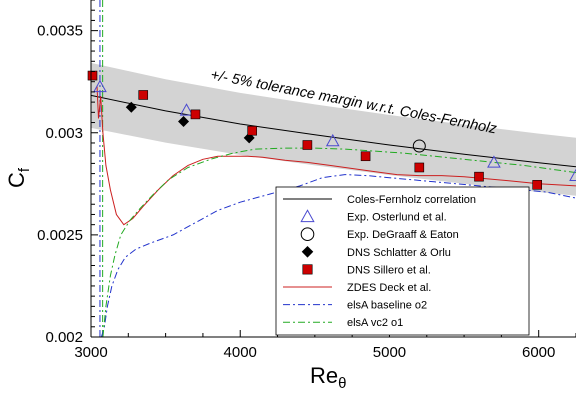 The width and height of the screenshot is (576, 401). What do you see at coordinates (307, 269) in the screenshot?
I see `legend-swatch-dns-sillero-et-al` at bounding box center [307, 269].